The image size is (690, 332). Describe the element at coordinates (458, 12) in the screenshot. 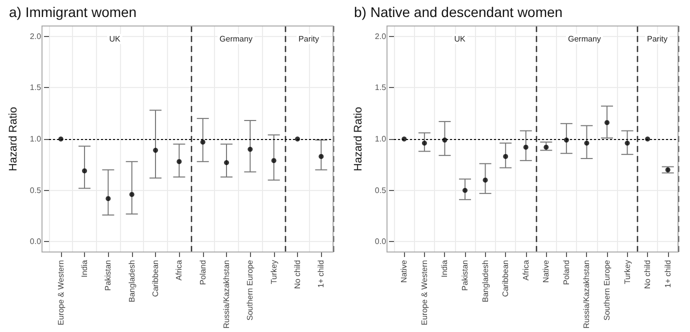

I see `chart-title: b) Native and descendant women` at that location.